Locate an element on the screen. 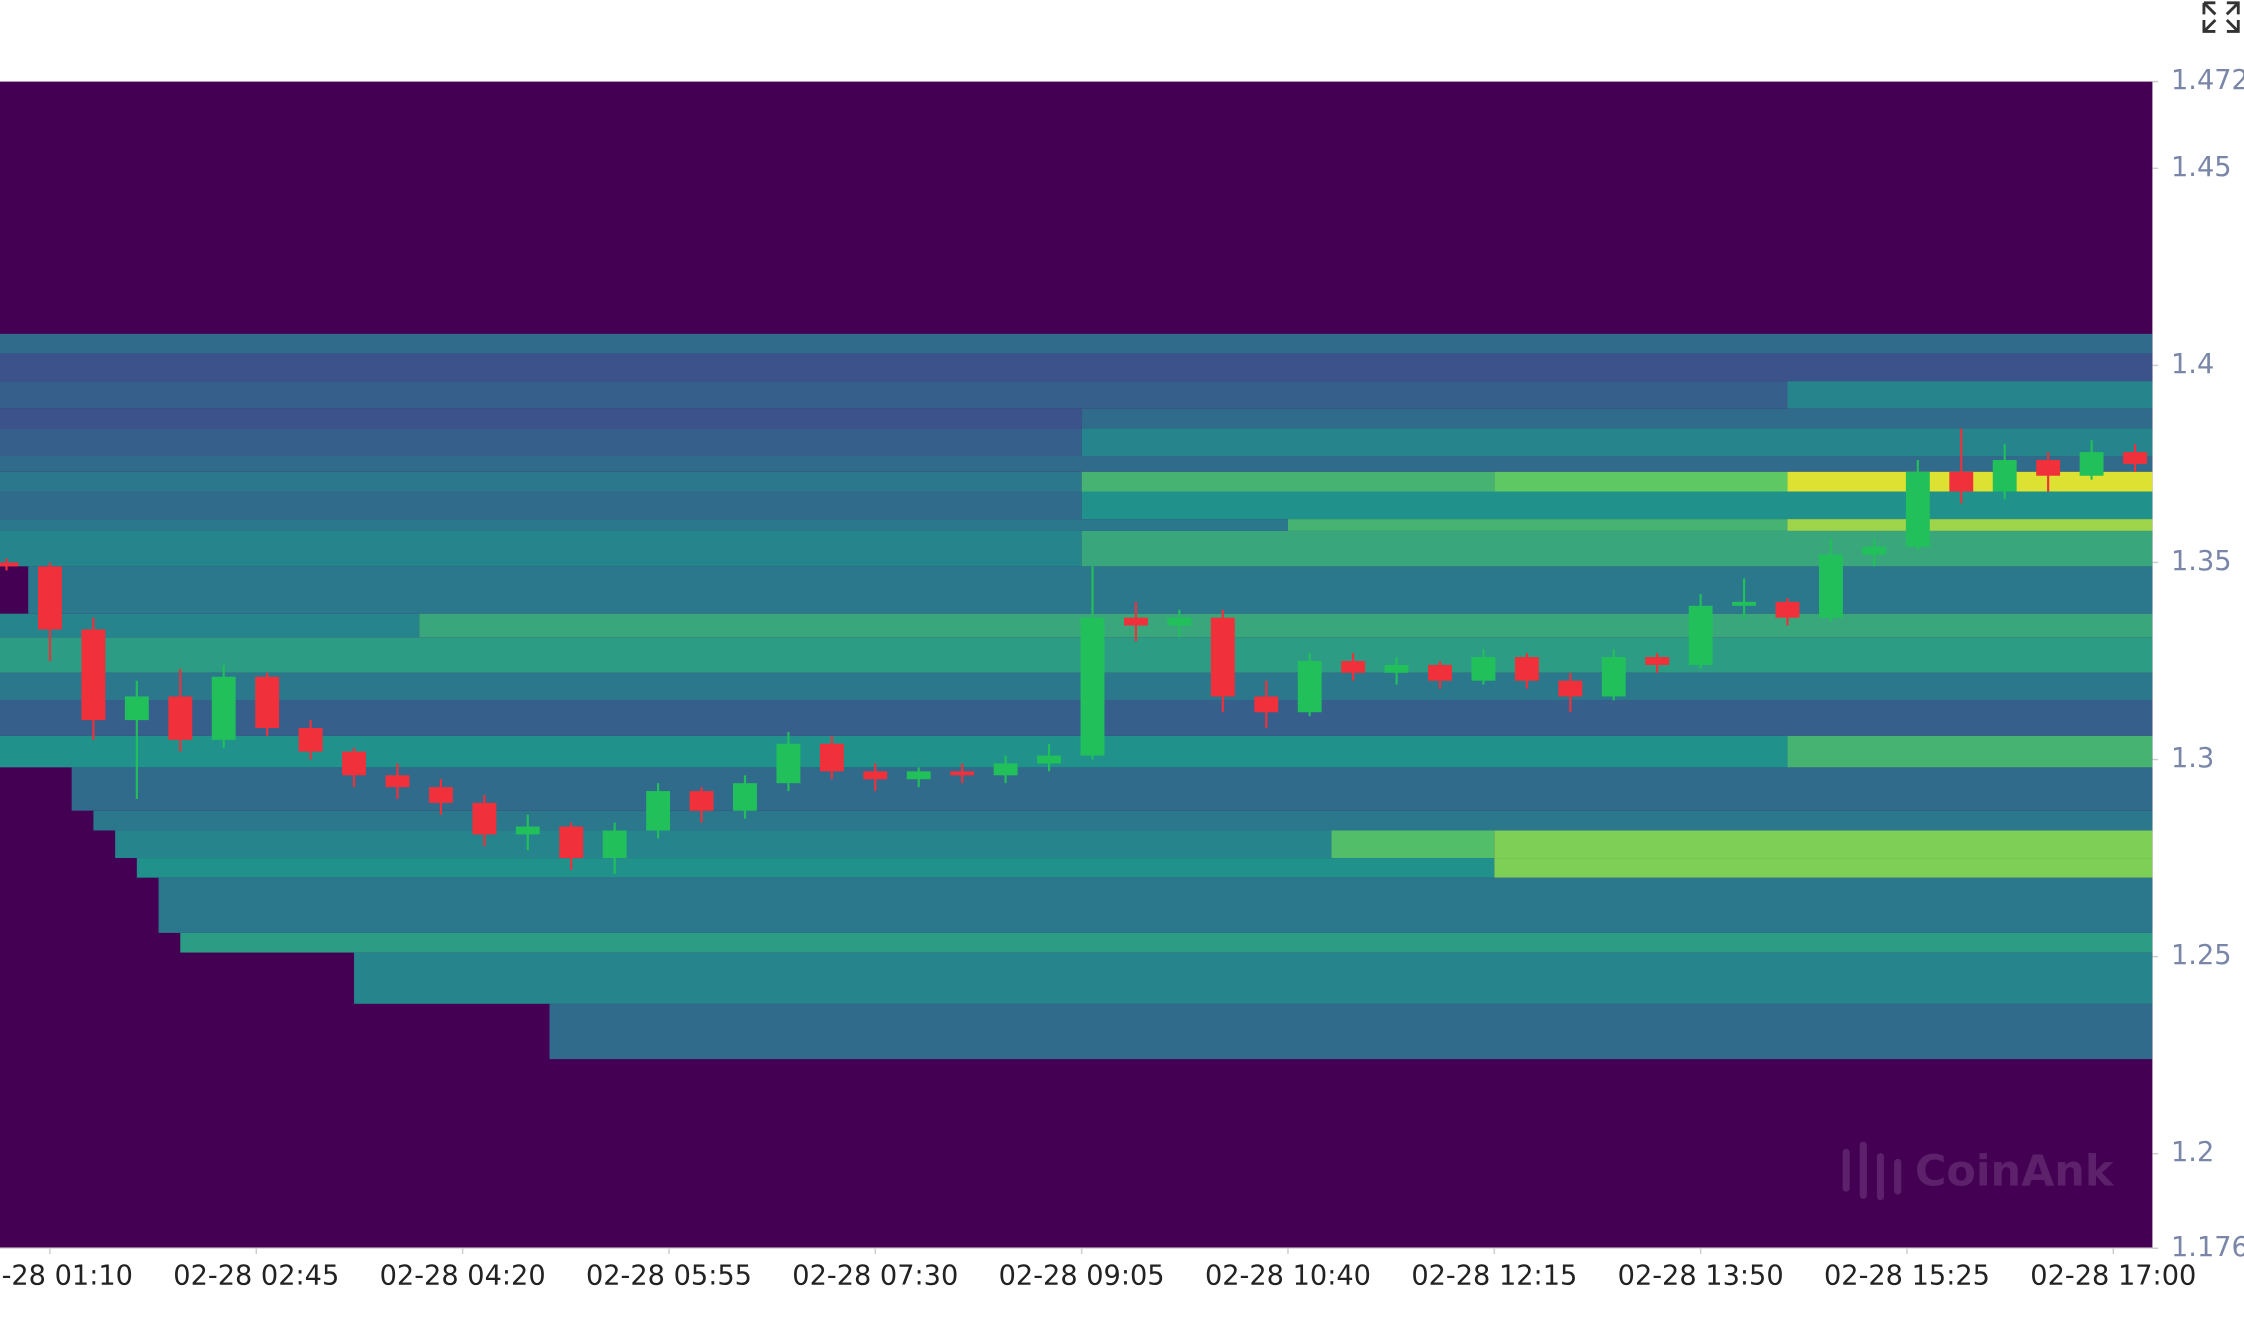 This screenshot has width=2244, height=1327. y-tick-label: 1.2 is located at coordinates (2192, 1152).